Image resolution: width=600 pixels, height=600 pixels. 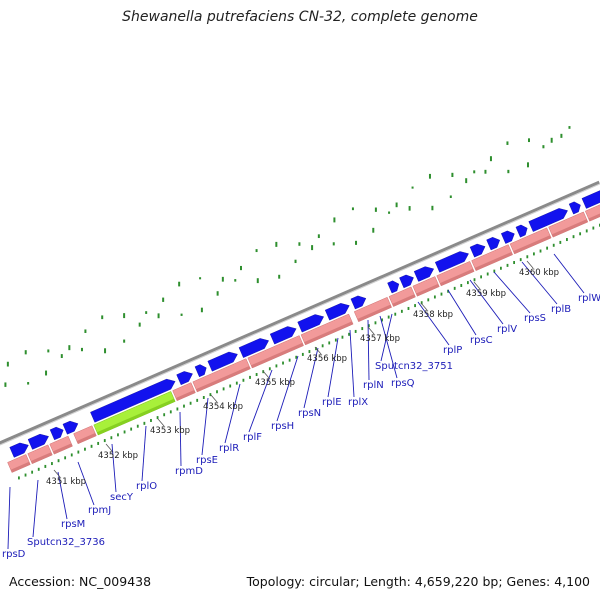 What do you see at coordinates (229, 448) in the screenshot?
I see `gene-label: rplR` at bounding box center [229, 448].